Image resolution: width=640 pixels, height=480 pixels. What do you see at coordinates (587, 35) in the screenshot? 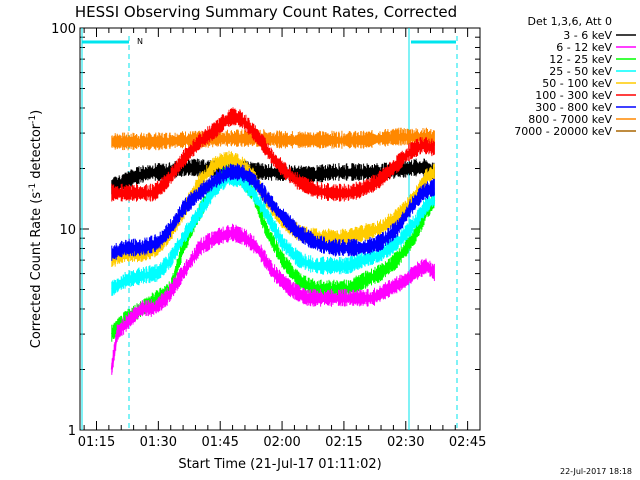
I see `legend-label: 3 - 6 keV` at bounding box center [587, 35].